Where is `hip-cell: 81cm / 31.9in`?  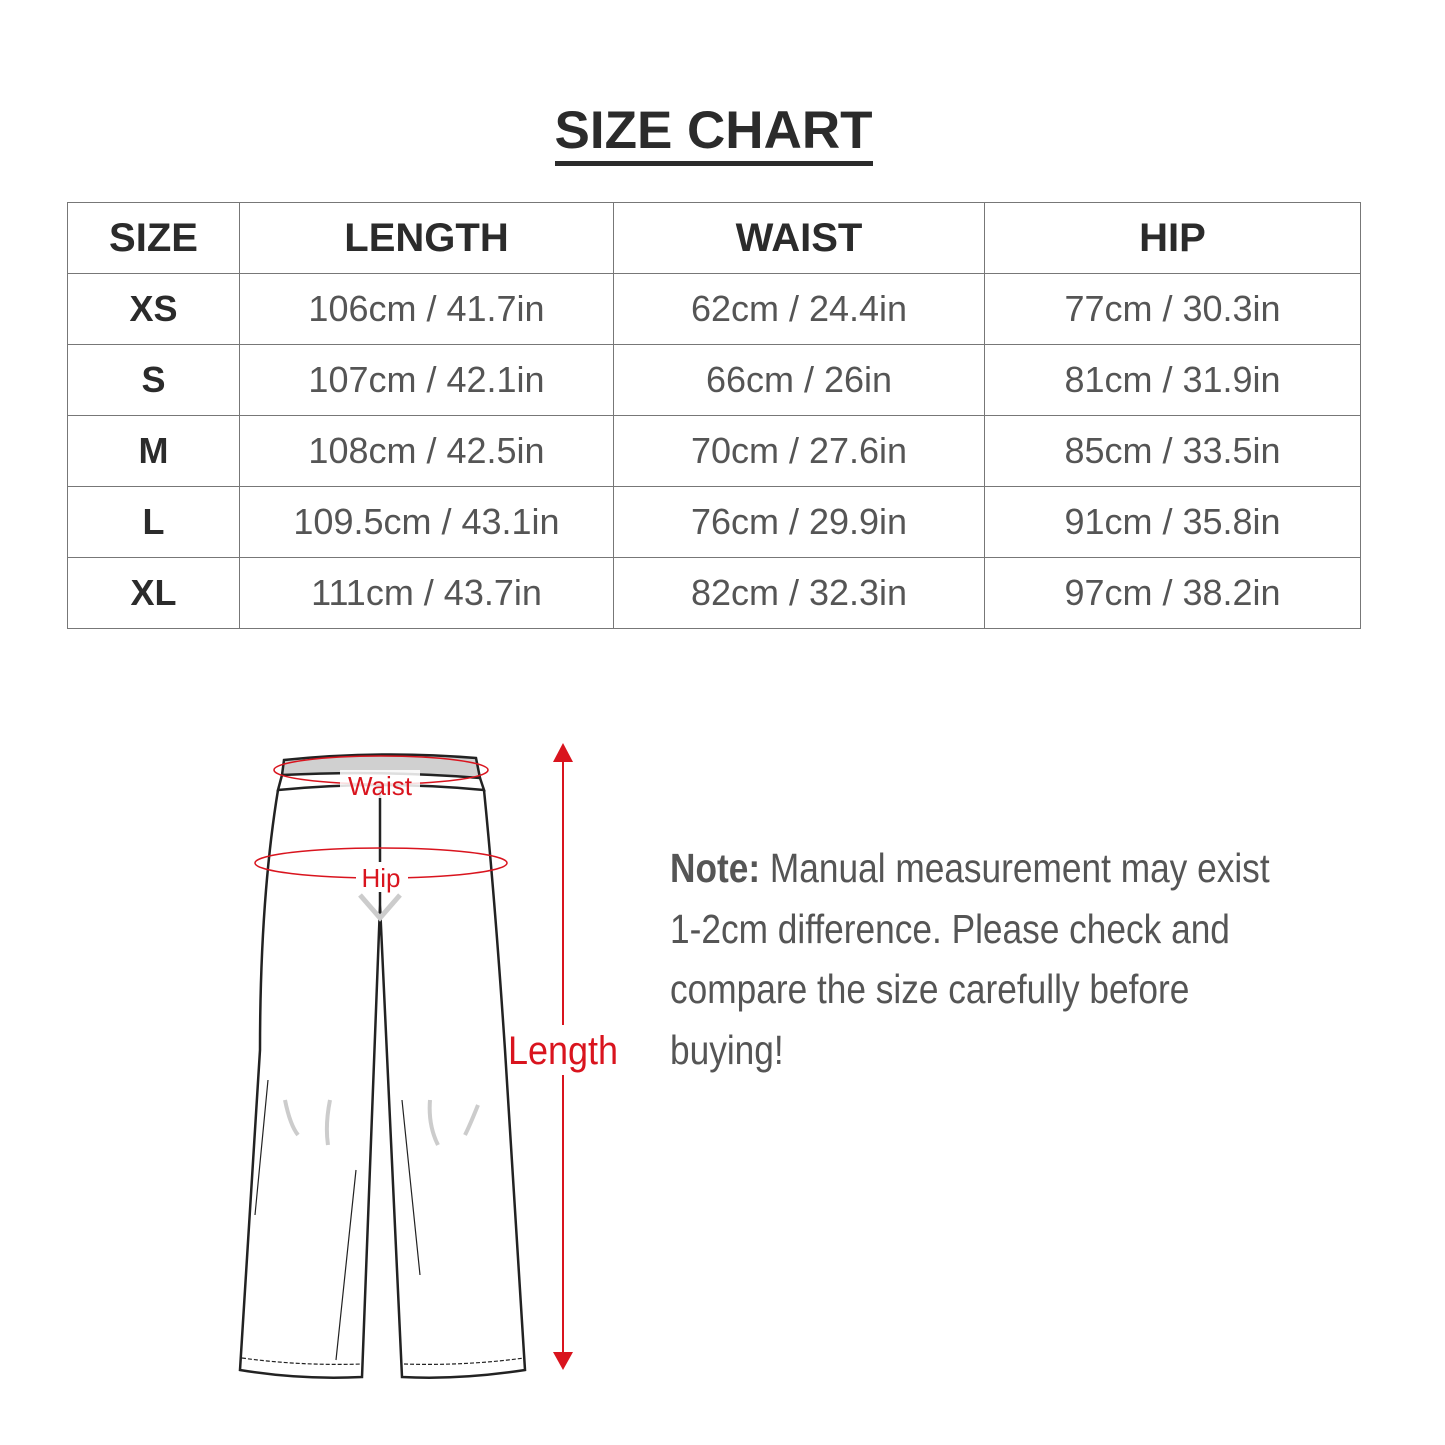
hip-cell: 81cm / 31.9in is located at coordinates (1172, 380).